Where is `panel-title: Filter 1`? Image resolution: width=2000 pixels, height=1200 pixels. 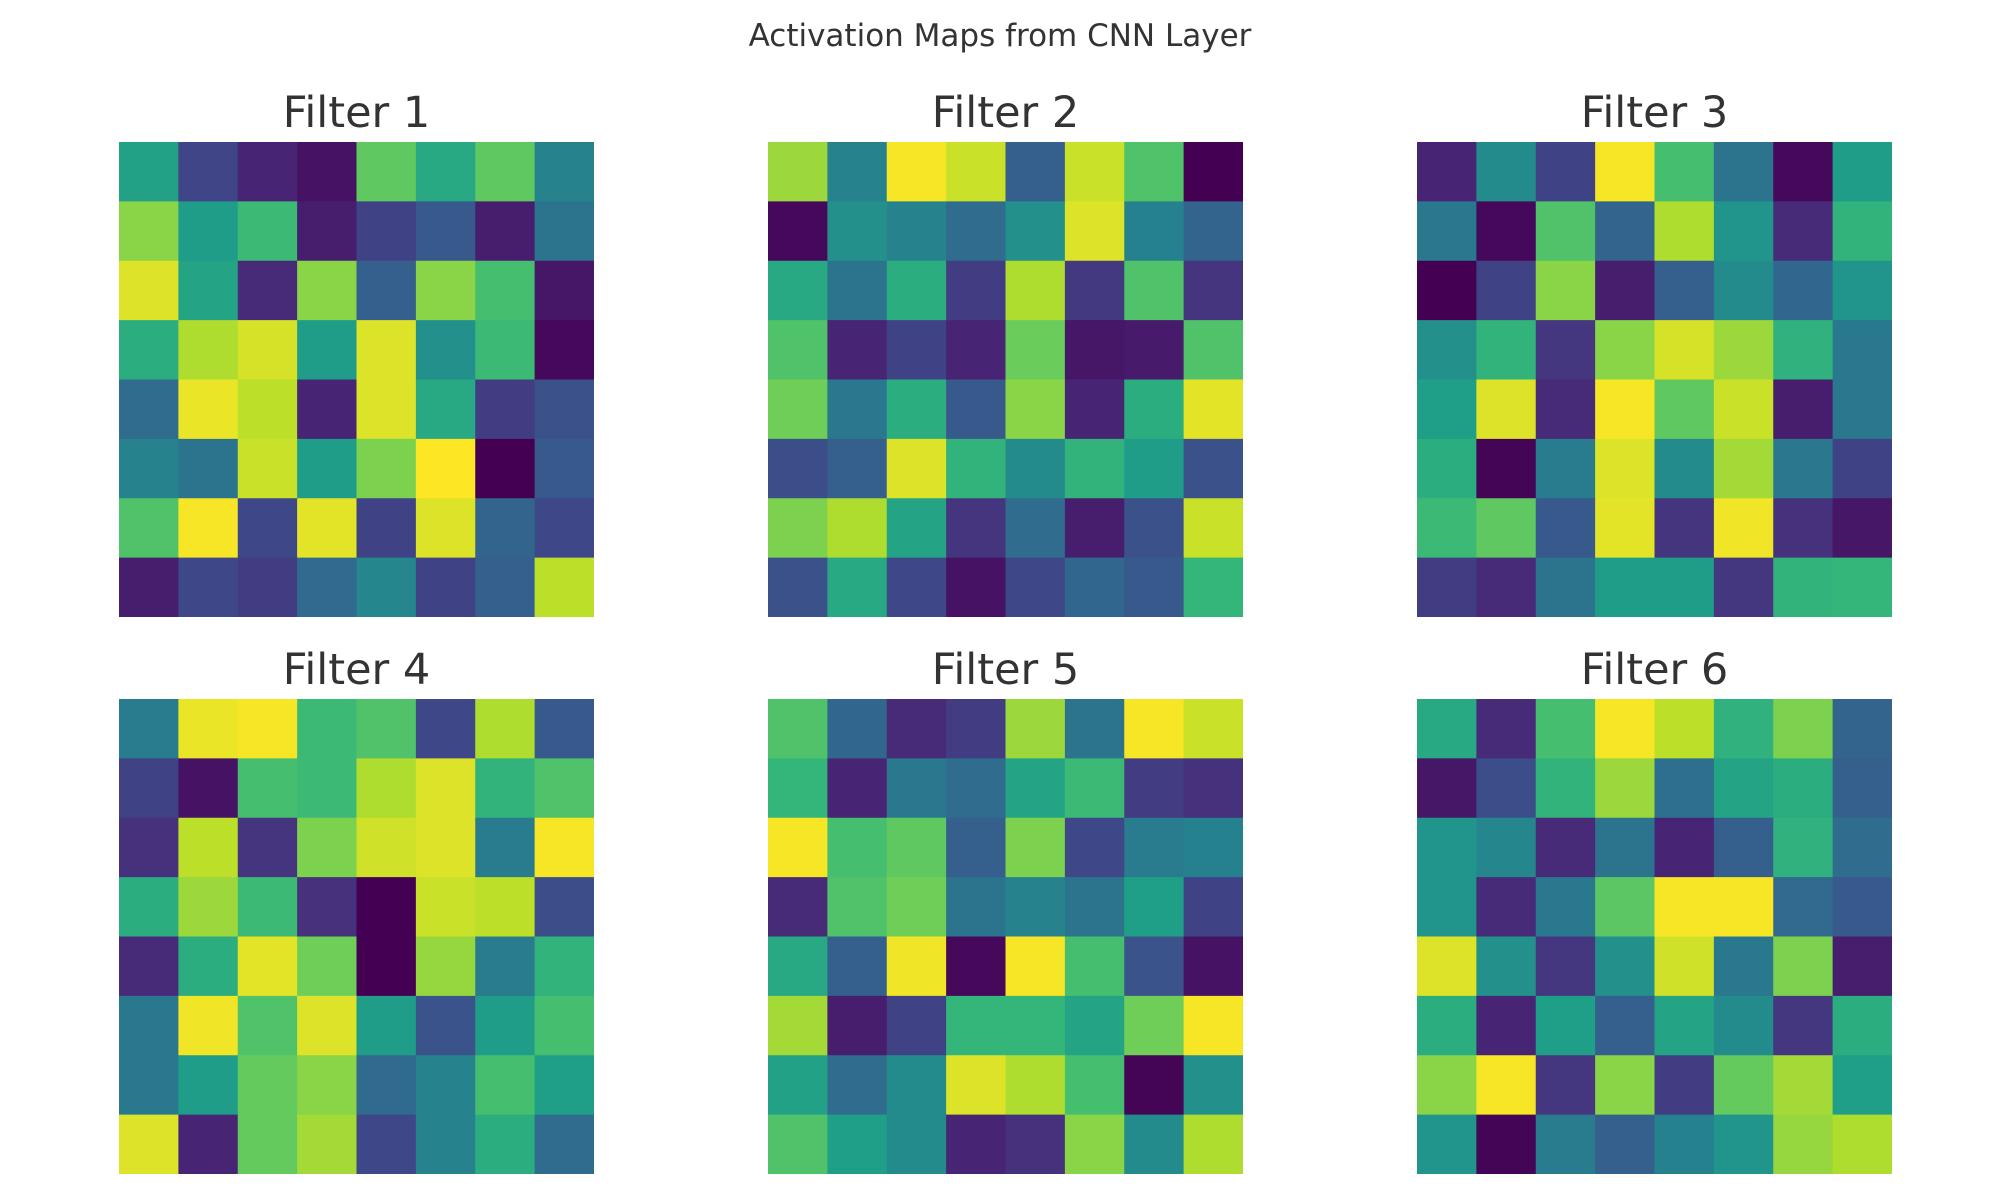
panel-title: Filter 1 is located at coordinates (356, 113).